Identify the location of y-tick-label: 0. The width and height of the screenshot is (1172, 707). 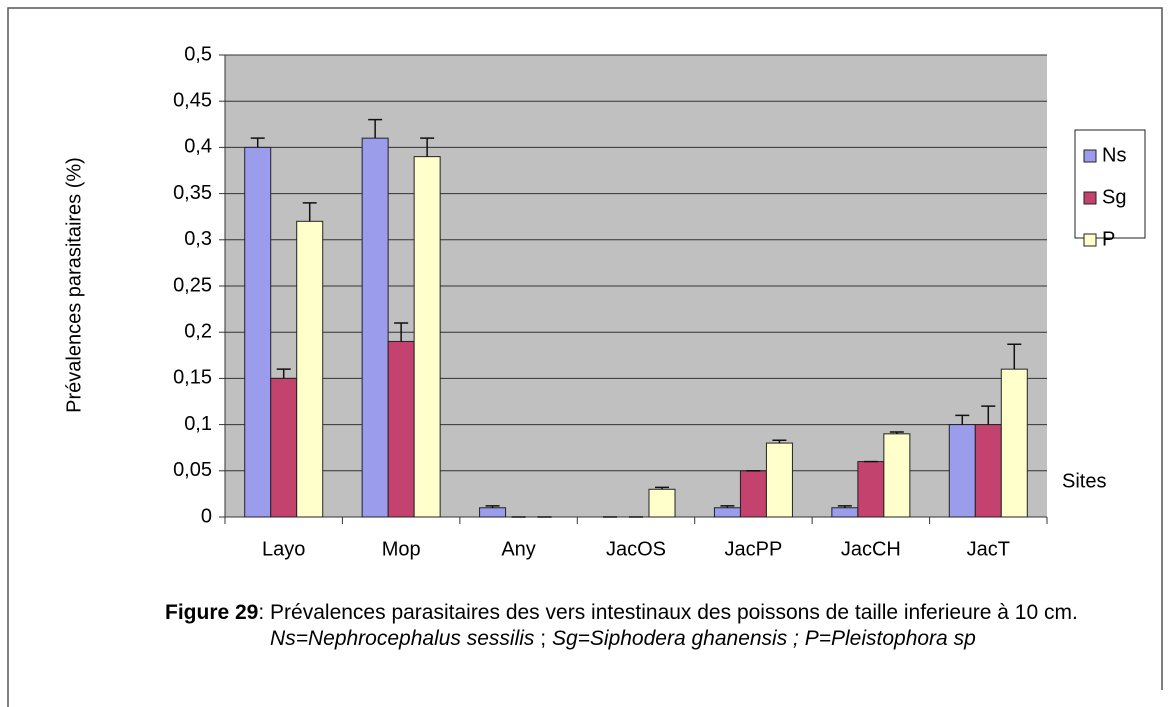
(206, 516).